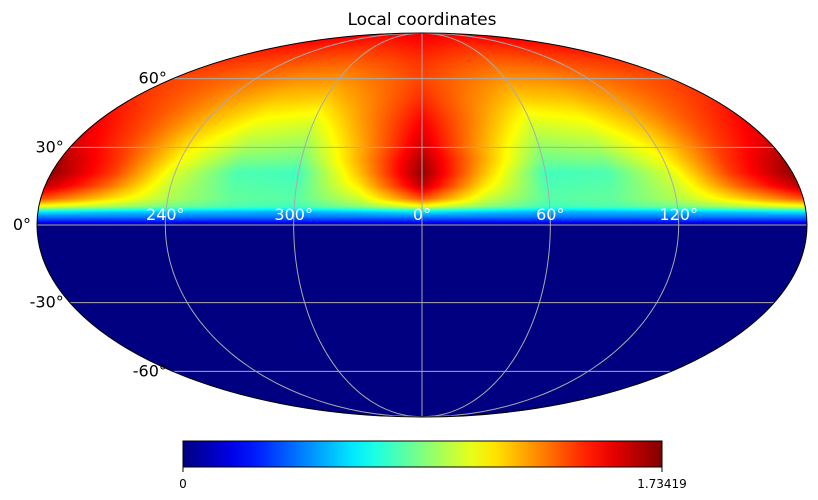  I want to click on lat-tick-label: 30°, so click(49, 146).